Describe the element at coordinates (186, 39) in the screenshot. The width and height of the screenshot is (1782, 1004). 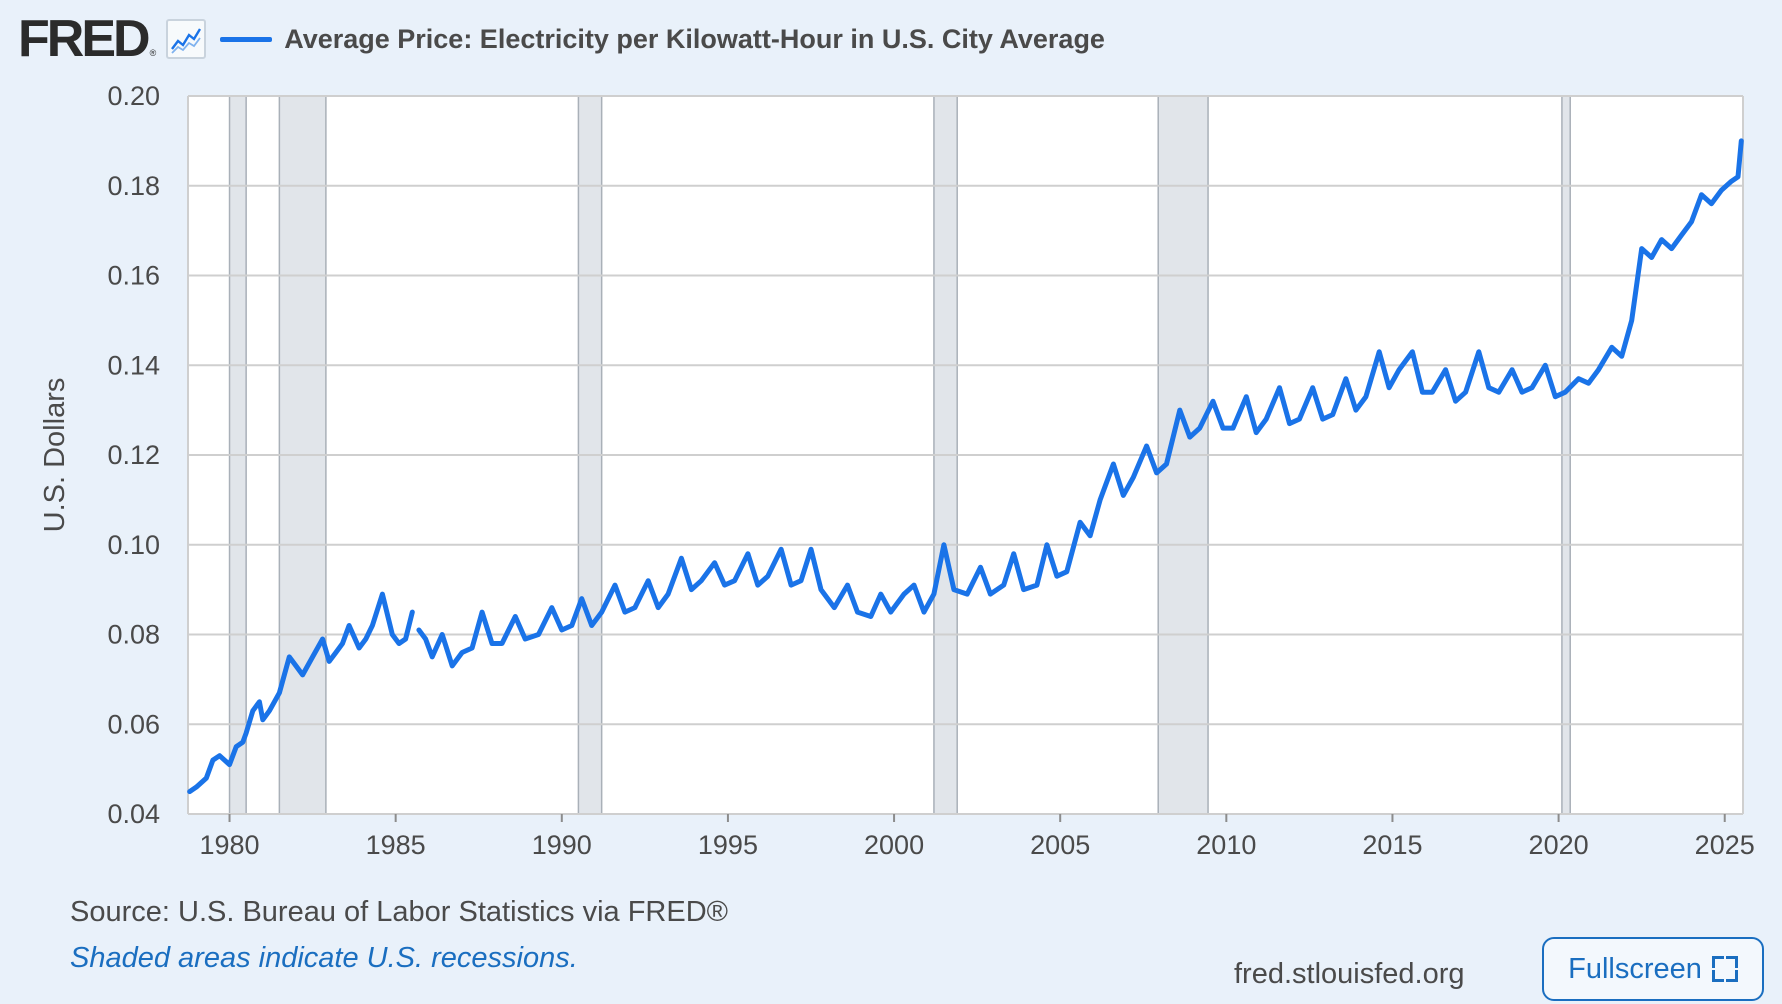
I see `line-chart-icon` at that location.